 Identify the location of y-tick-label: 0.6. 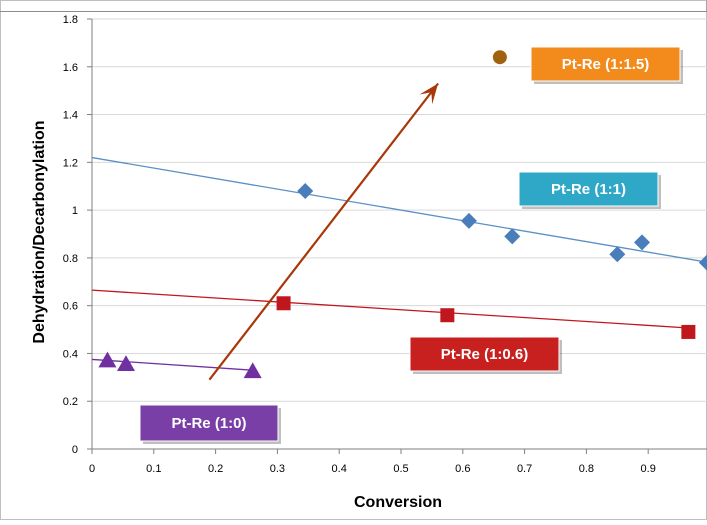
(70, 307).